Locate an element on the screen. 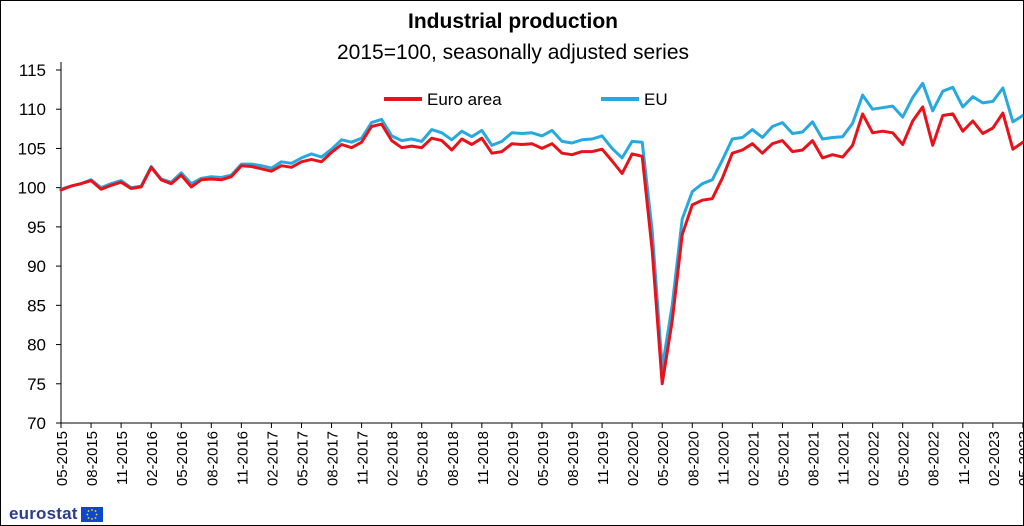 Image resolution: width=1024 pixels, height=526 pixels. x-tick-label: 08-2021 is located at coordinates (814, 458).